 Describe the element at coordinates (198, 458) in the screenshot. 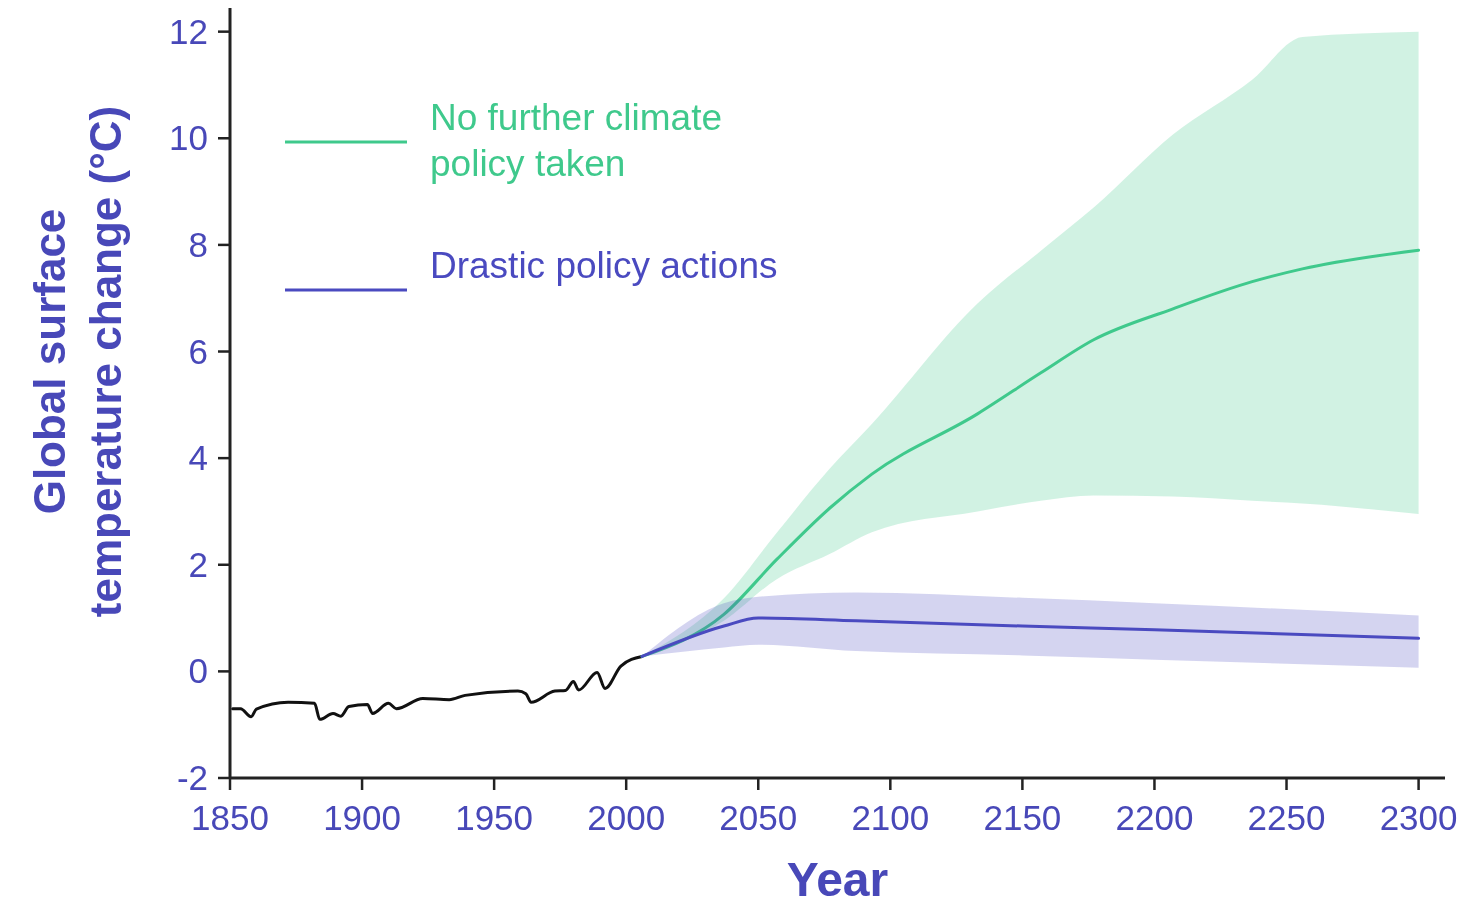

I see `y-tick-label: 4` at that location.